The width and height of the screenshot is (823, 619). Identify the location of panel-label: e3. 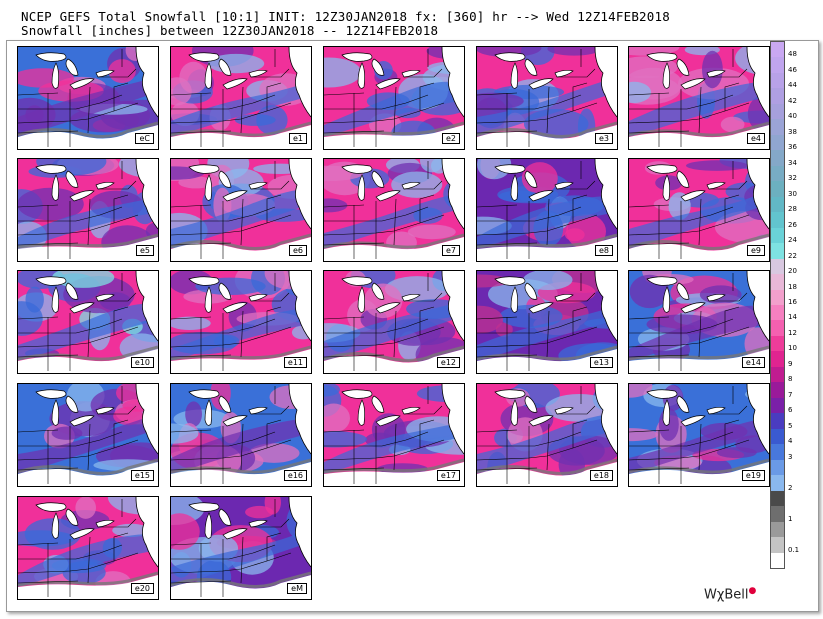
(603, 138).